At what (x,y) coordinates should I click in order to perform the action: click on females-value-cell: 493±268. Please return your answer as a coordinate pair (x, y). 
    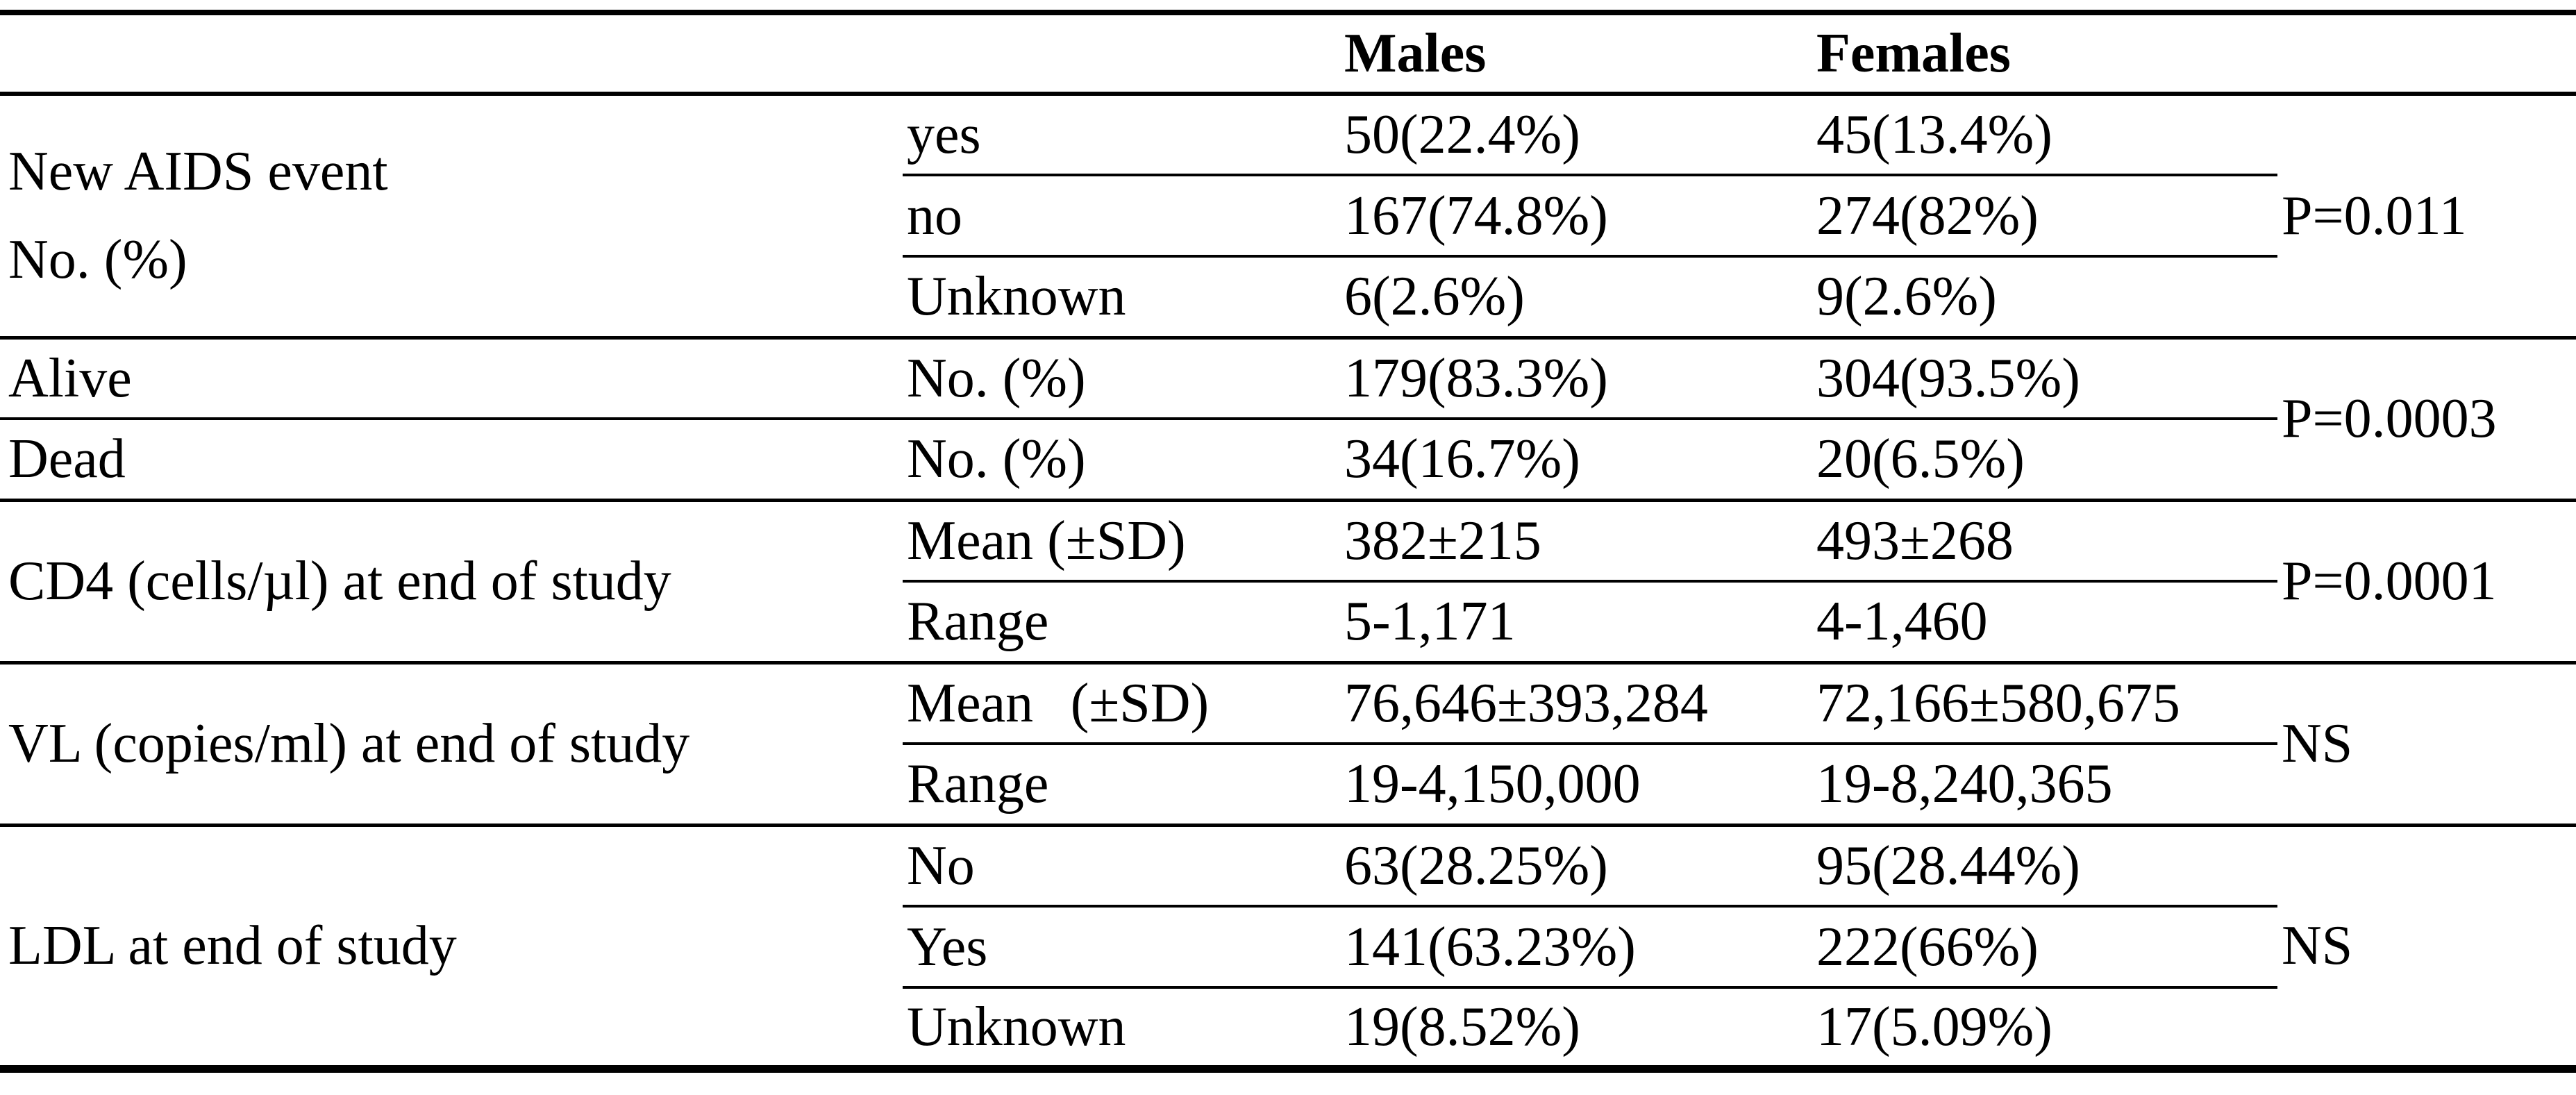
    Looking at the image, I should click on (2044, 541).